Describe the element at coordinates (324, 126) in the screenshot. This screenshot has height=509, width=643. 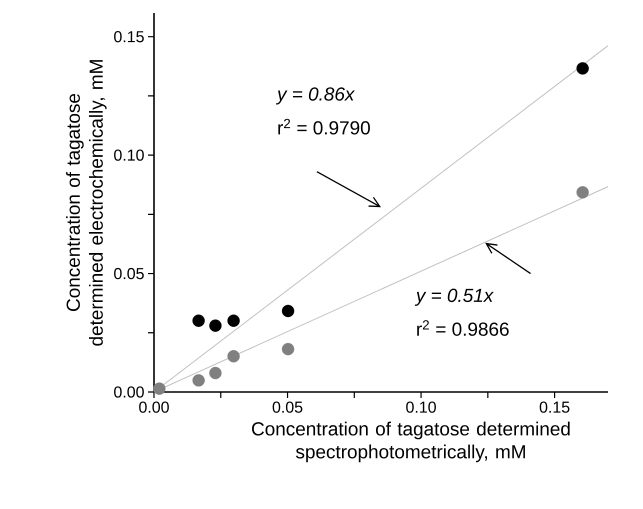
I see `annotation: r$^{2}$ = 0.9790` at that location.